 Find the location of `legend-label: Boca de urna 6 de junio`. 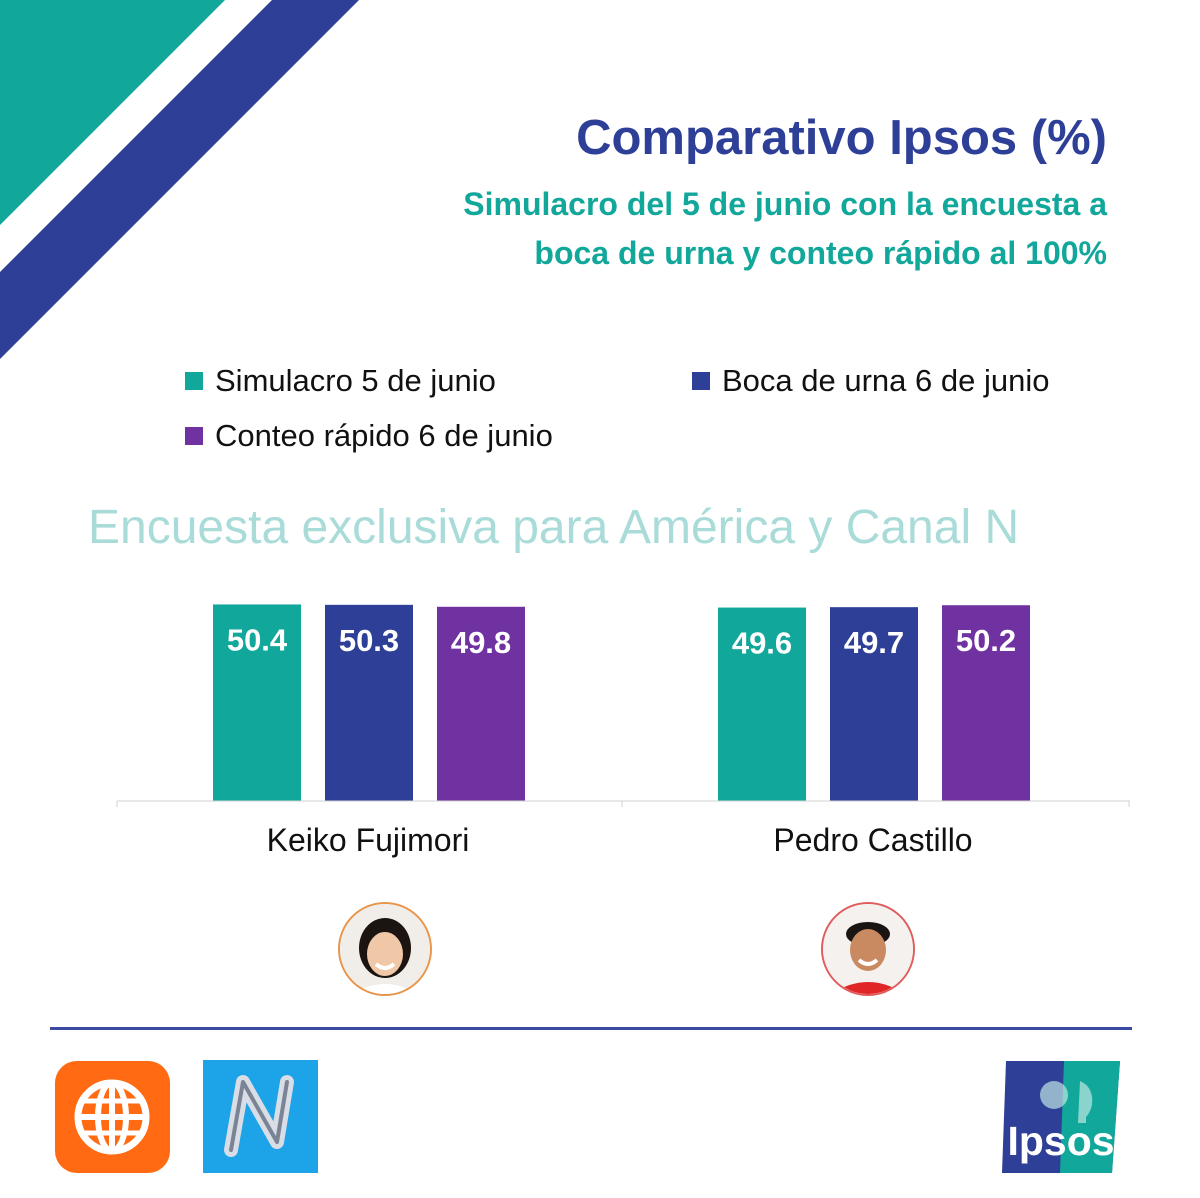

legend-label: Boca de urna 6 de junio is located at coordinates (886, 380).